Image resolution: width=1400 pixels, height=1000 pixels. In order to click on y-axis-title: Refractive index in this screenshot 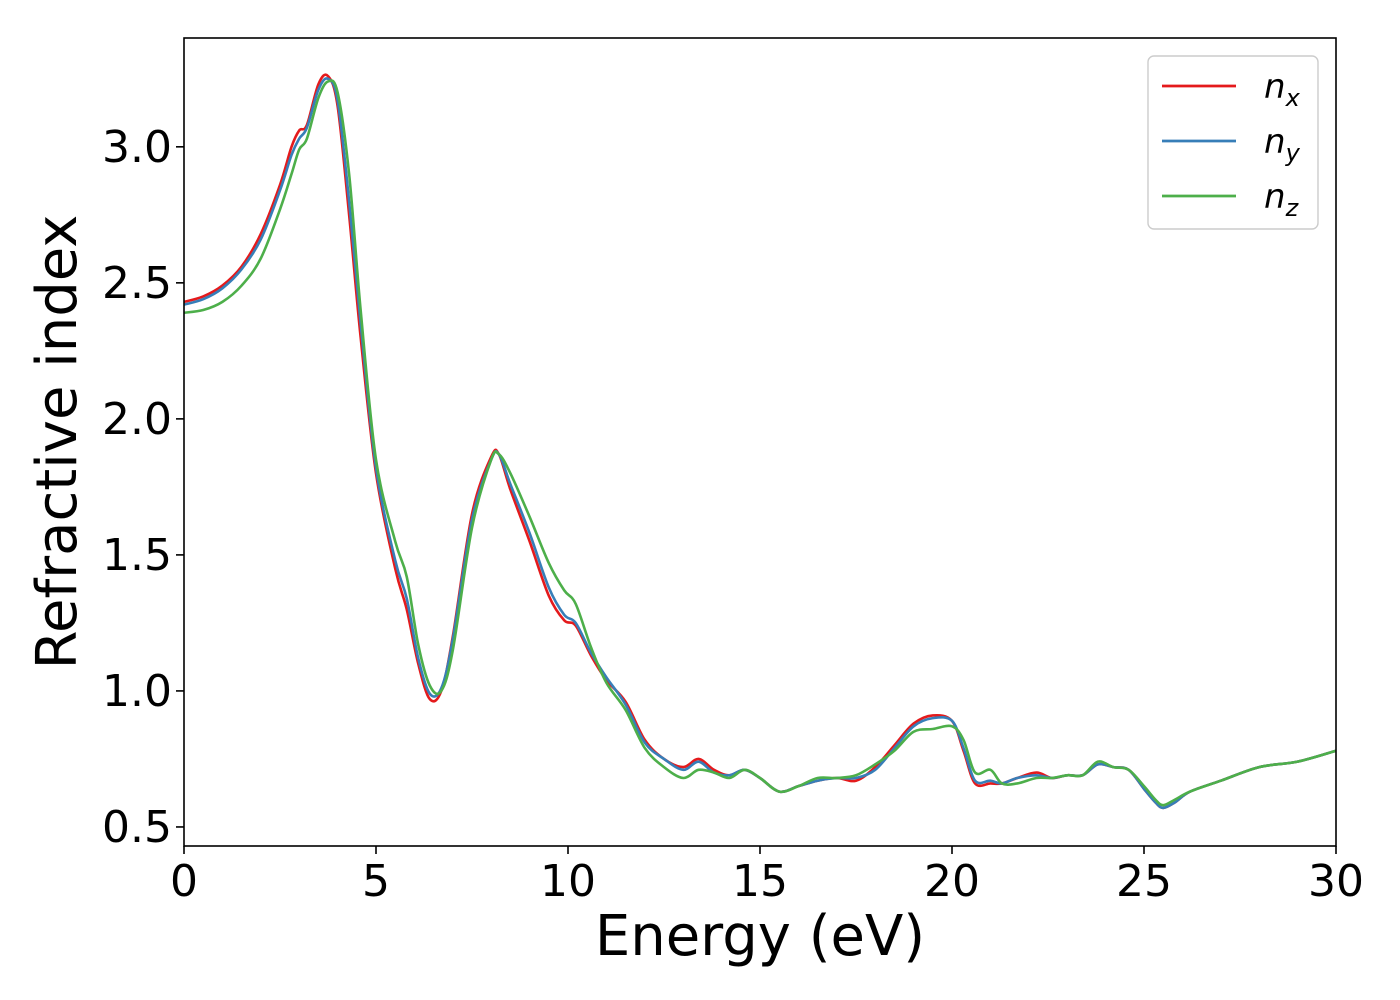, I will do `click(57, 442)`.